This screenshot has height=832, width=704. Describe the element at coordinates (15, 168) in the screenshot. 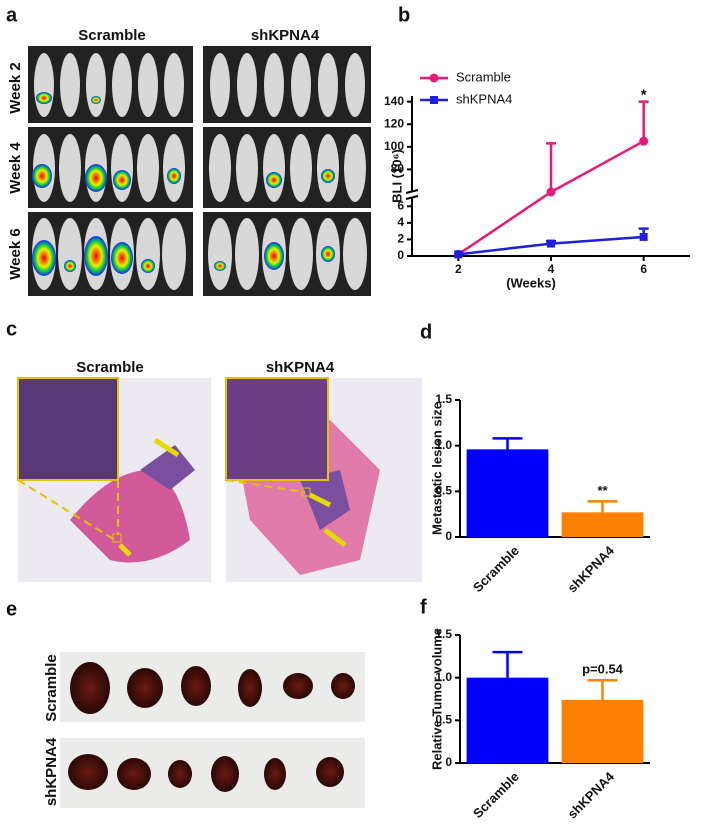

I see `row-label: Week 4` at that location.